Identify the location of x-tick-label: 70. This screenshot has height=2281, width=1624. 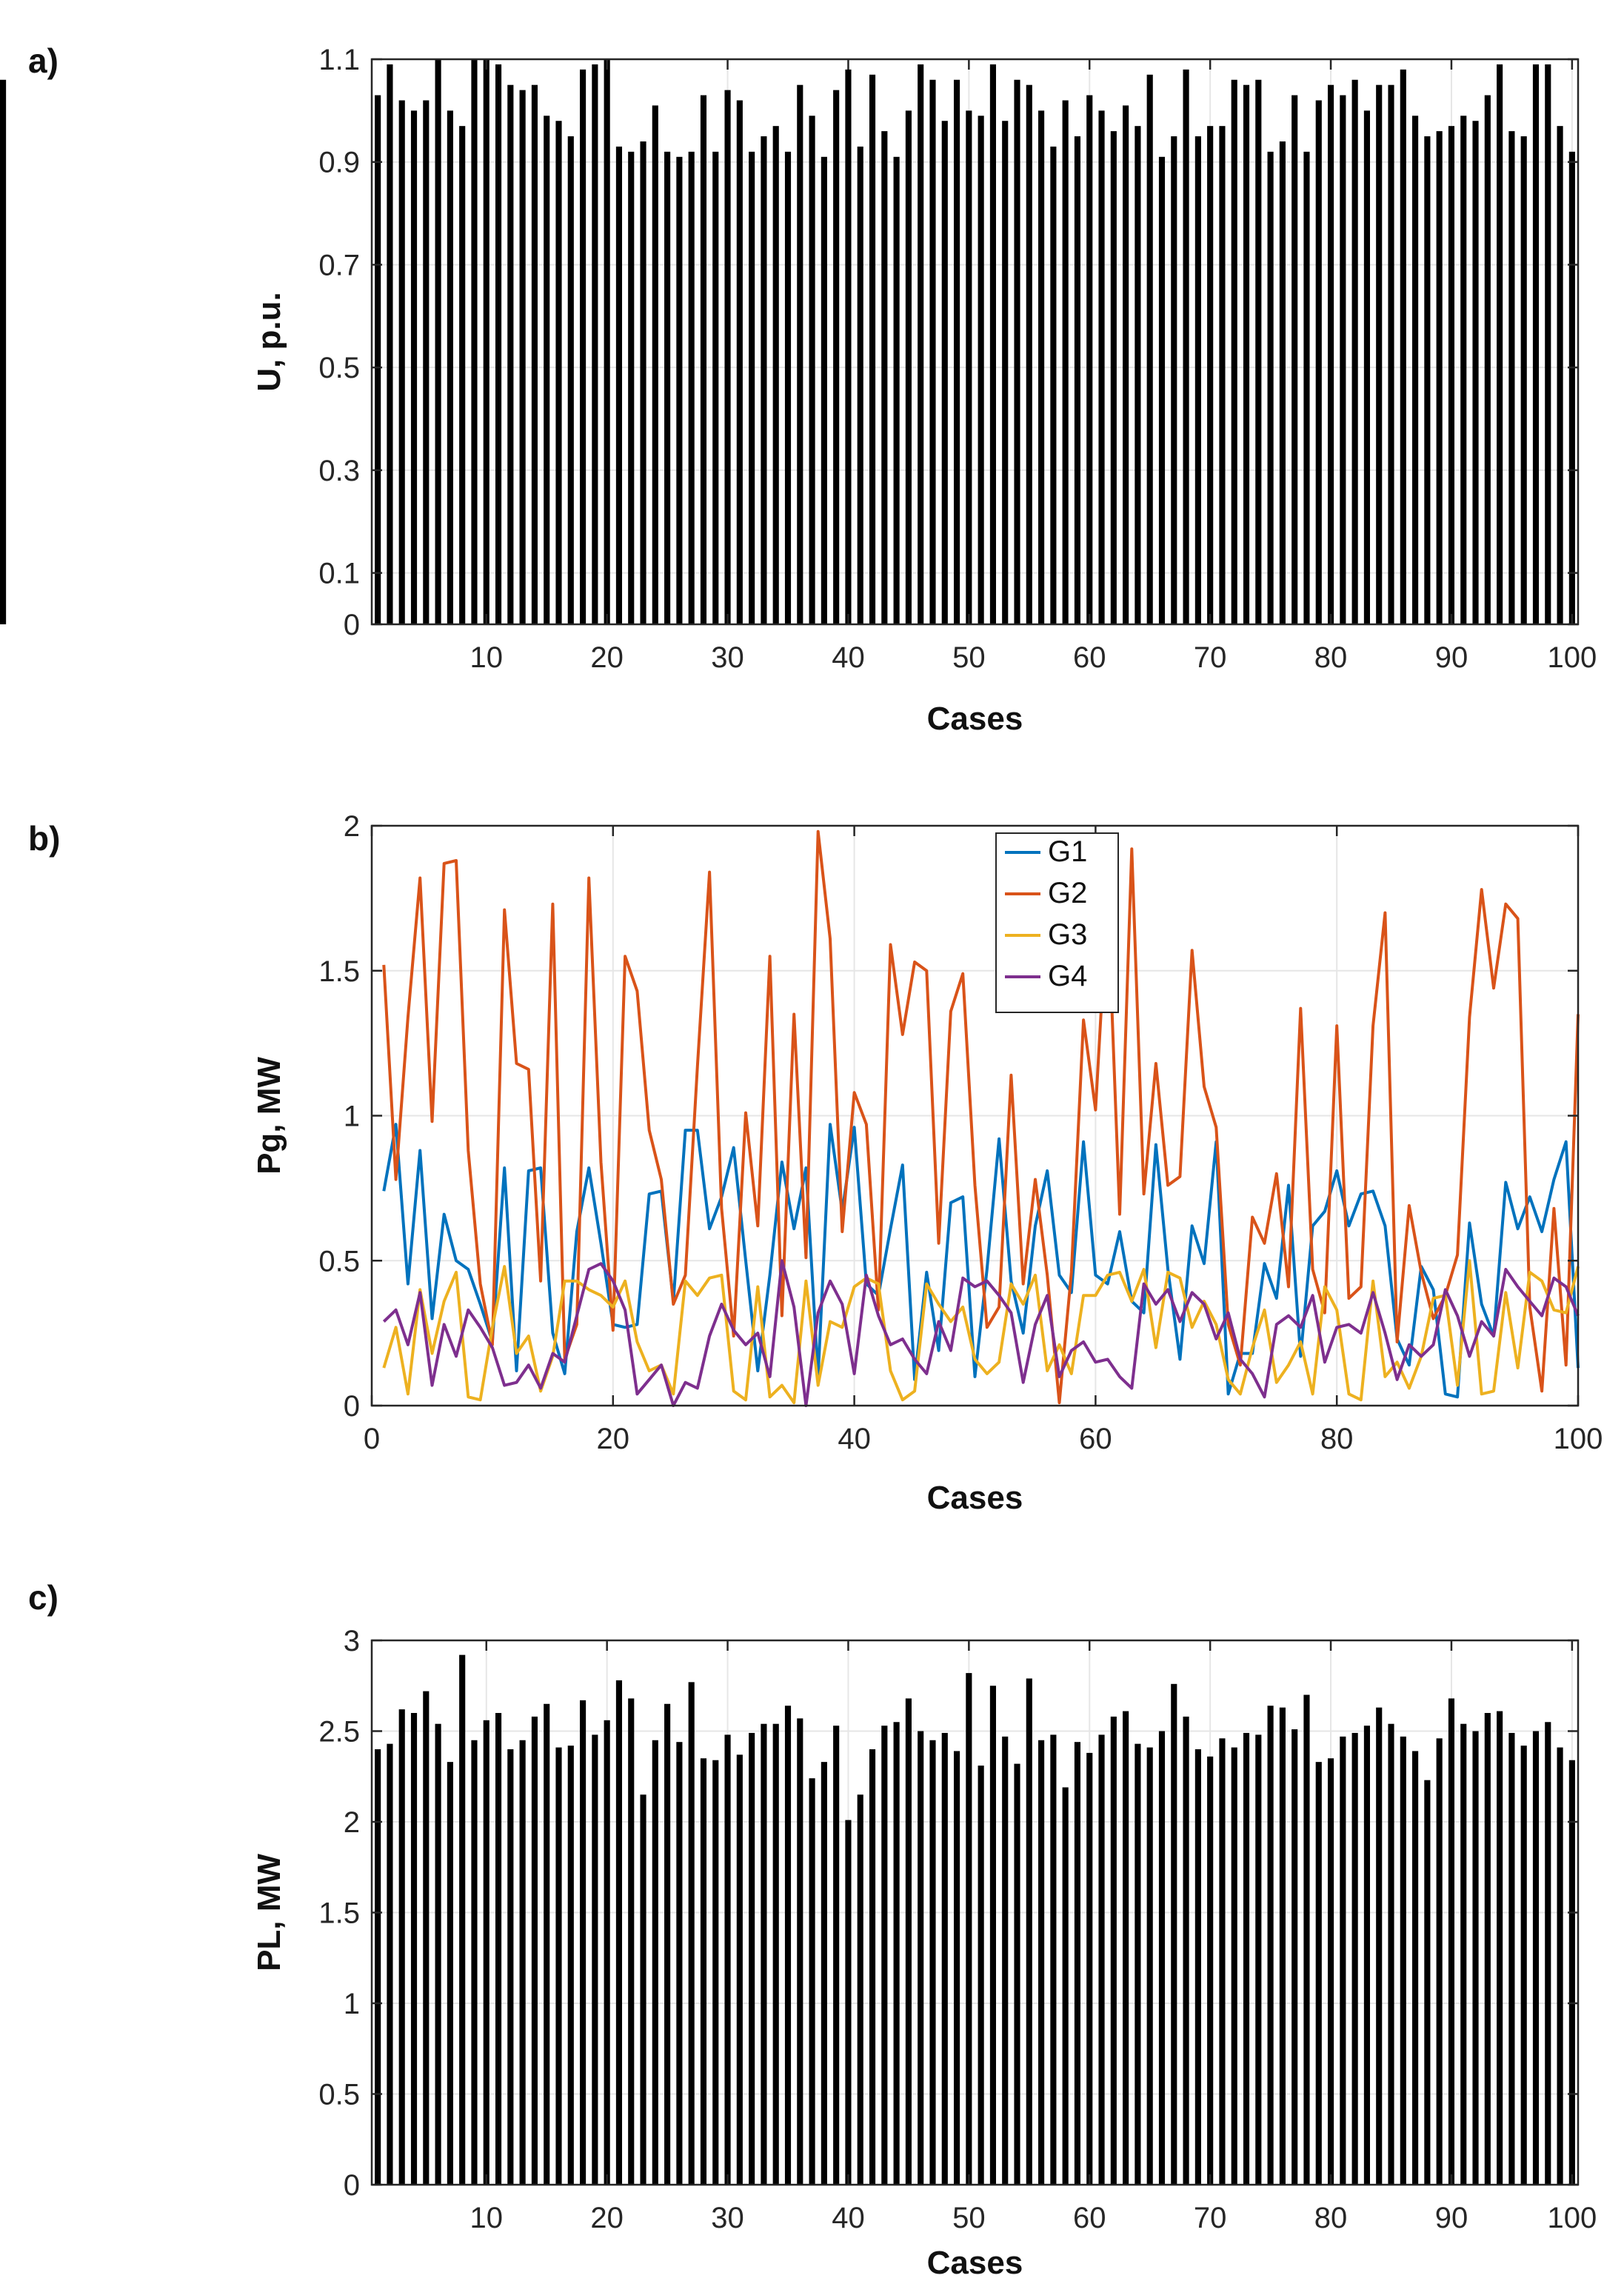
(1210, 657).